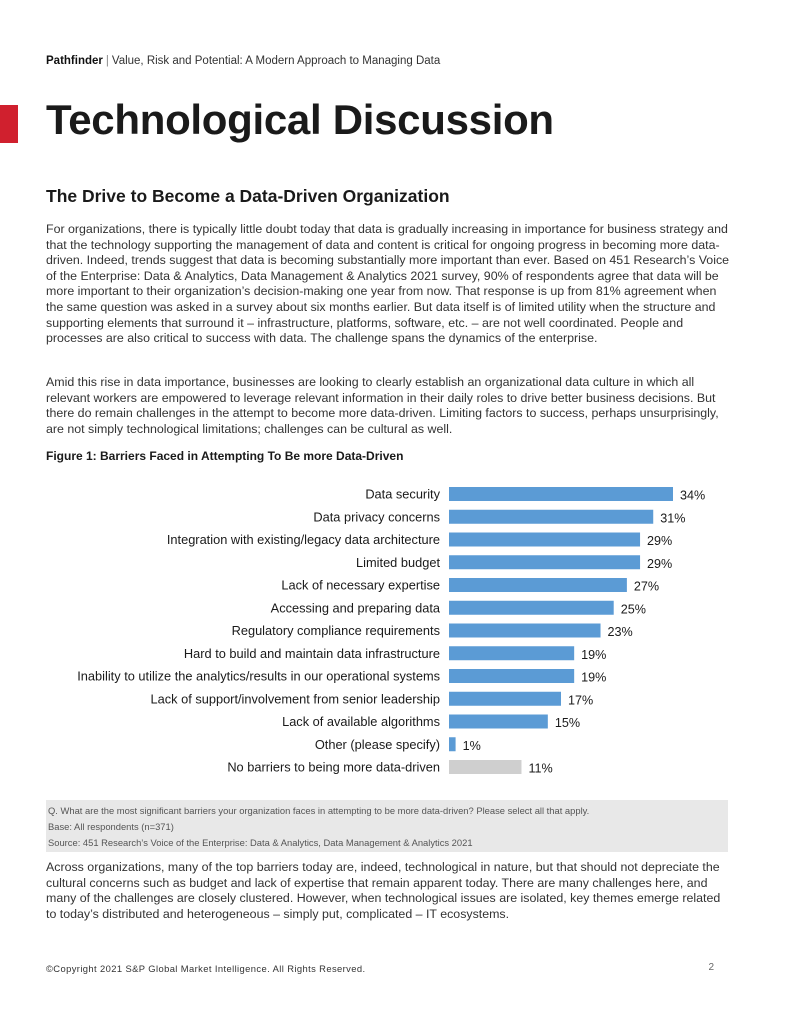 The image size is (800, 1035). I want to click on category-label: Lack of available algorithms, so click(361, 721).